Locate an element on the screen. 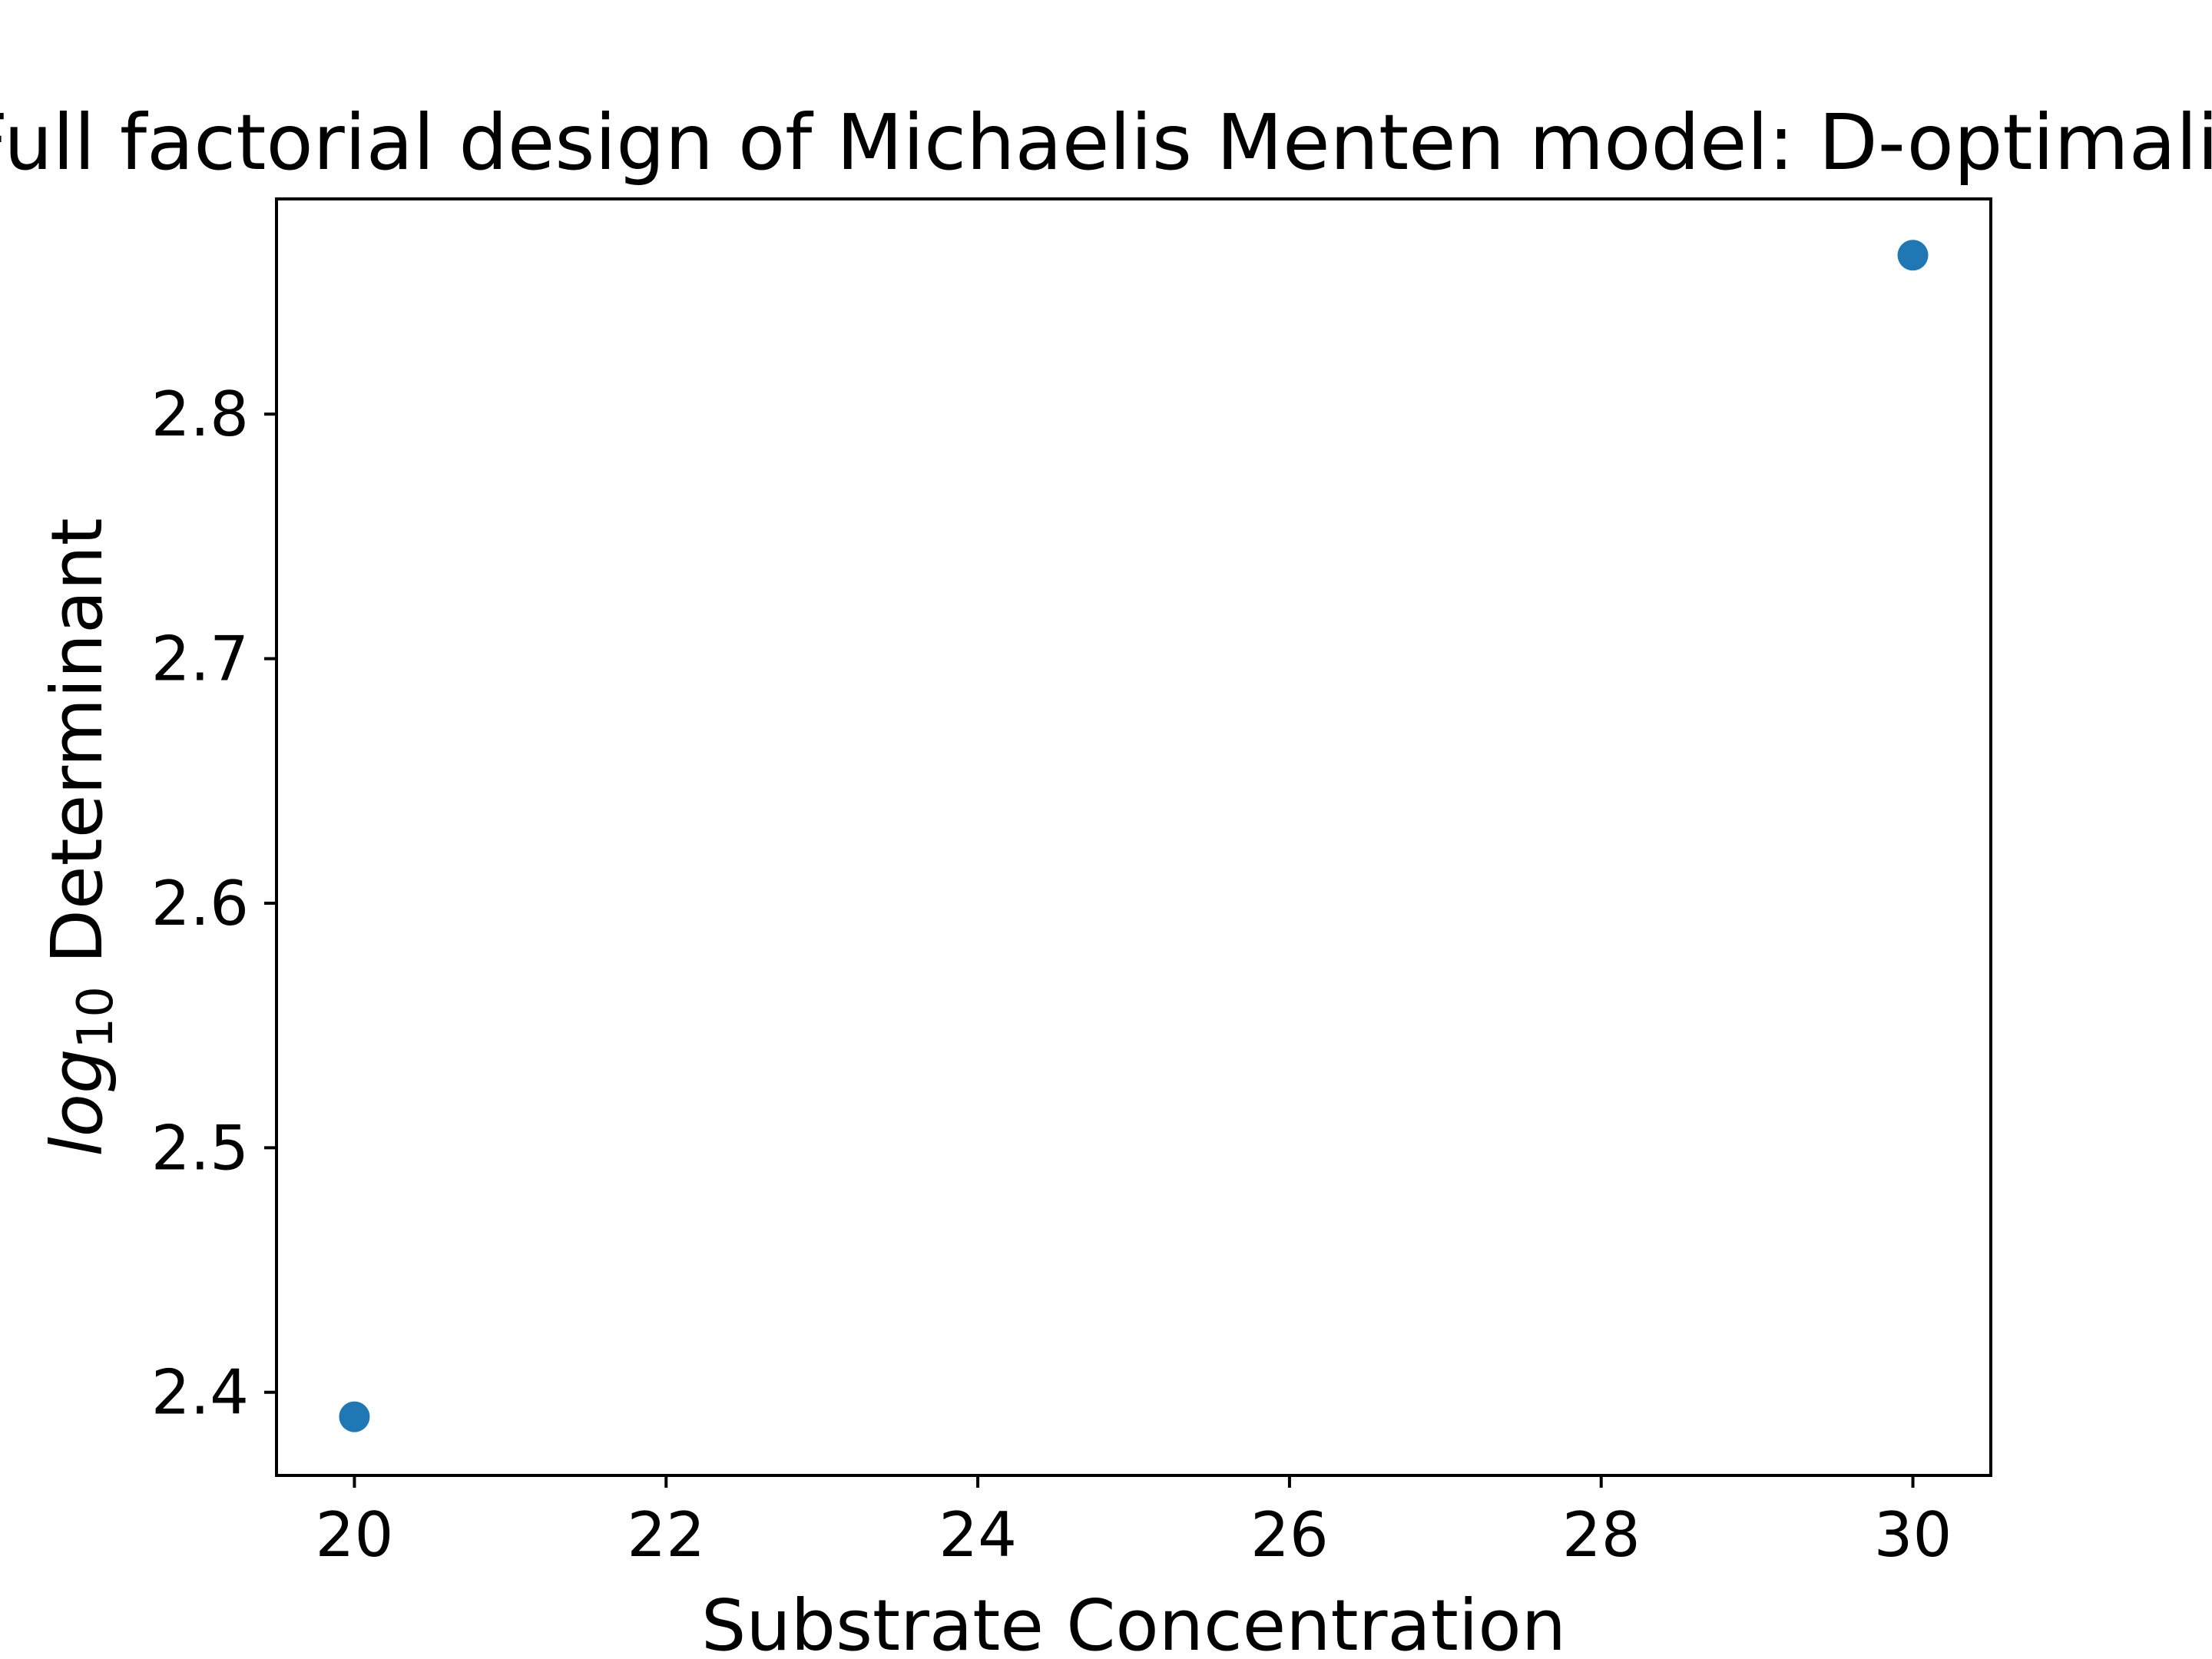  y-tick-label: 2.5 is located at coordinates (200, 1148).